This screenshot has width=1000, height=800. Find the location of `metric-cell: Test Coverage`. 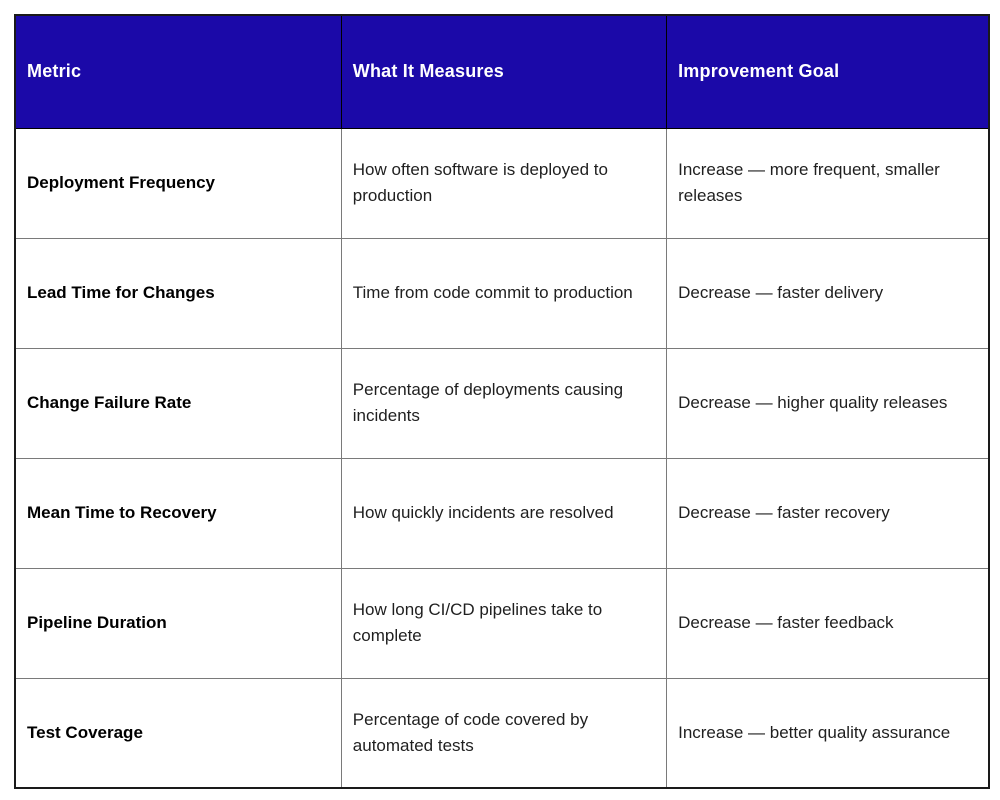

metric-cell: Test Coverage is located at coordinates (178, 733).